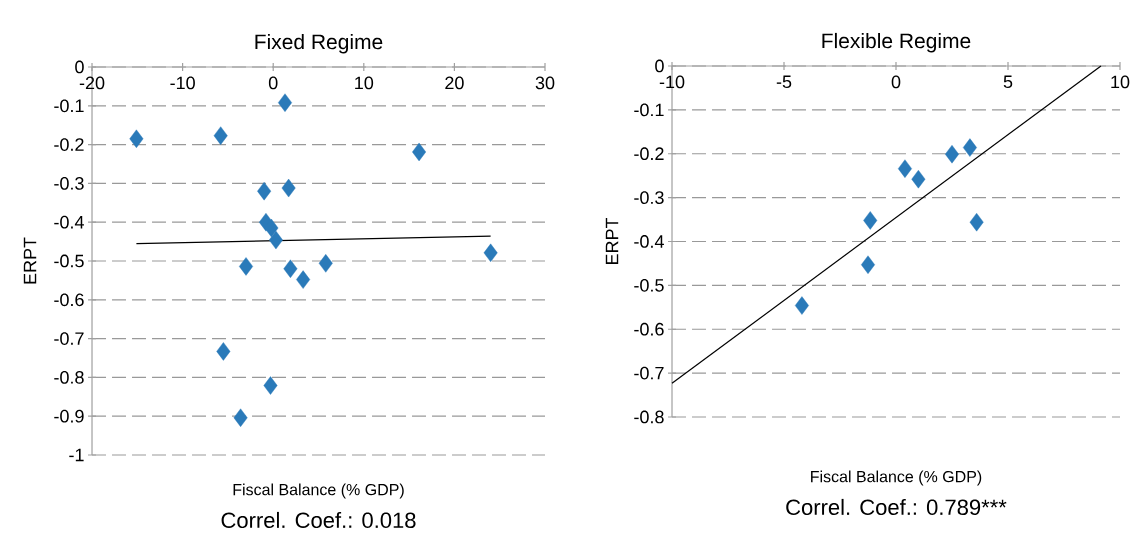  What do you see at coordinates (545, 83) in the screenshot?
I see `x-tick-label: 30` at bounding box center [545, 83].